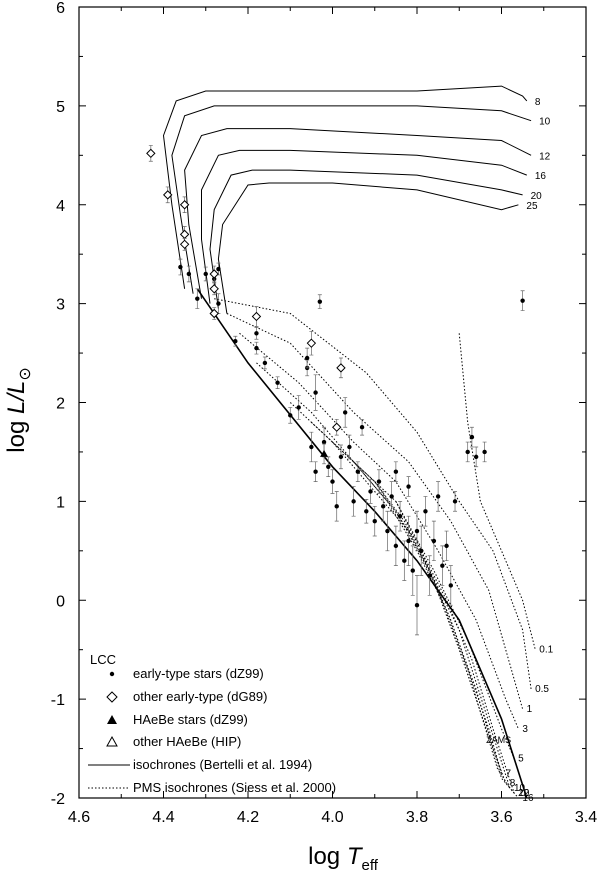 The width and height of the screenshot is (611, 876). What do you see at coordinates (537, 196) in the screenshot?
I see `isochrone-label: 20` at bounding box center [537, 196].